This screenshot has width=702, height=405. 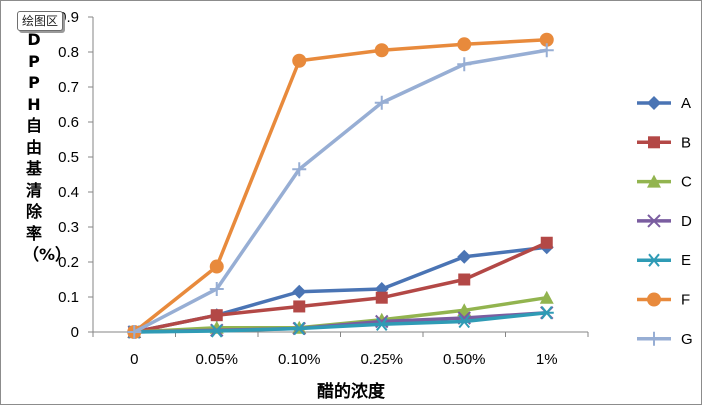 I want to click on x-tick-label: 0.25%, so click(x=381, y=359).